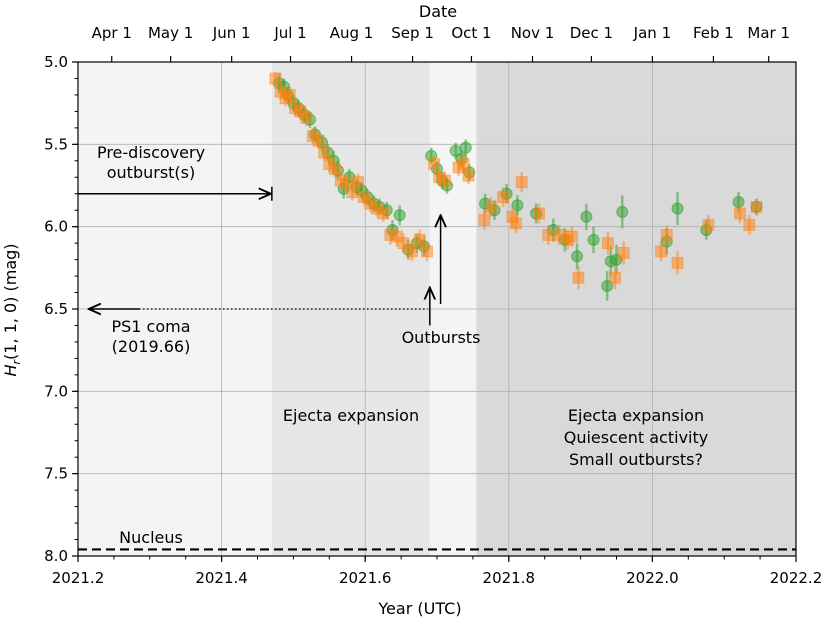  Describe the element at coordinates (652, 578) in the screenshot. I see `x-tick-label: 2022.0` at that location.